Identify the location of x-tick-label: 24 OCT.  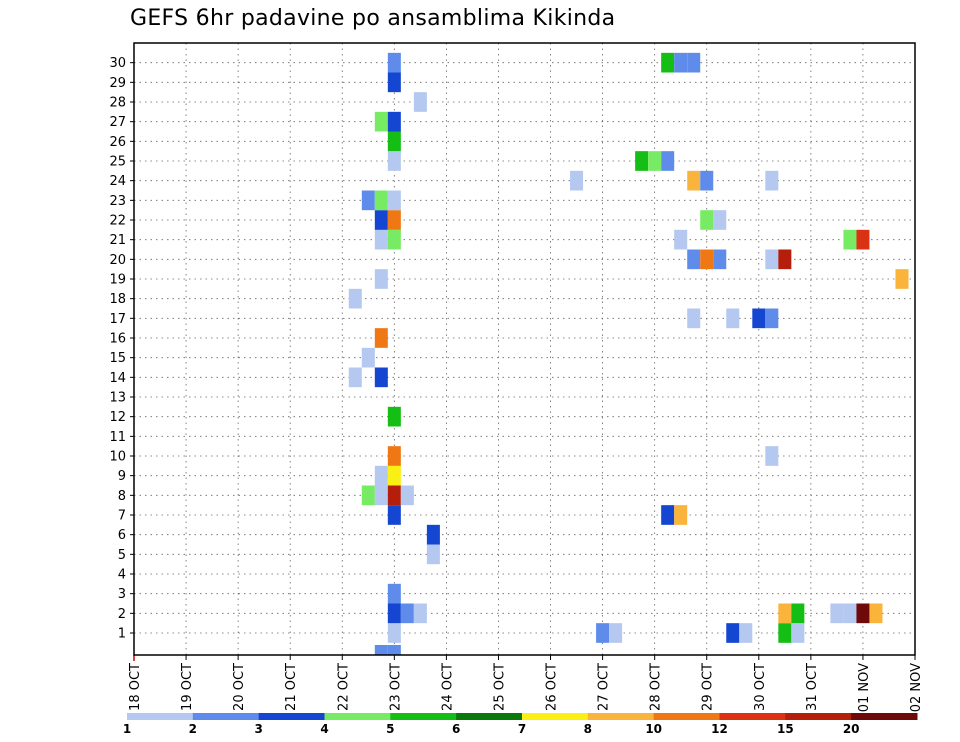
(447, 687).